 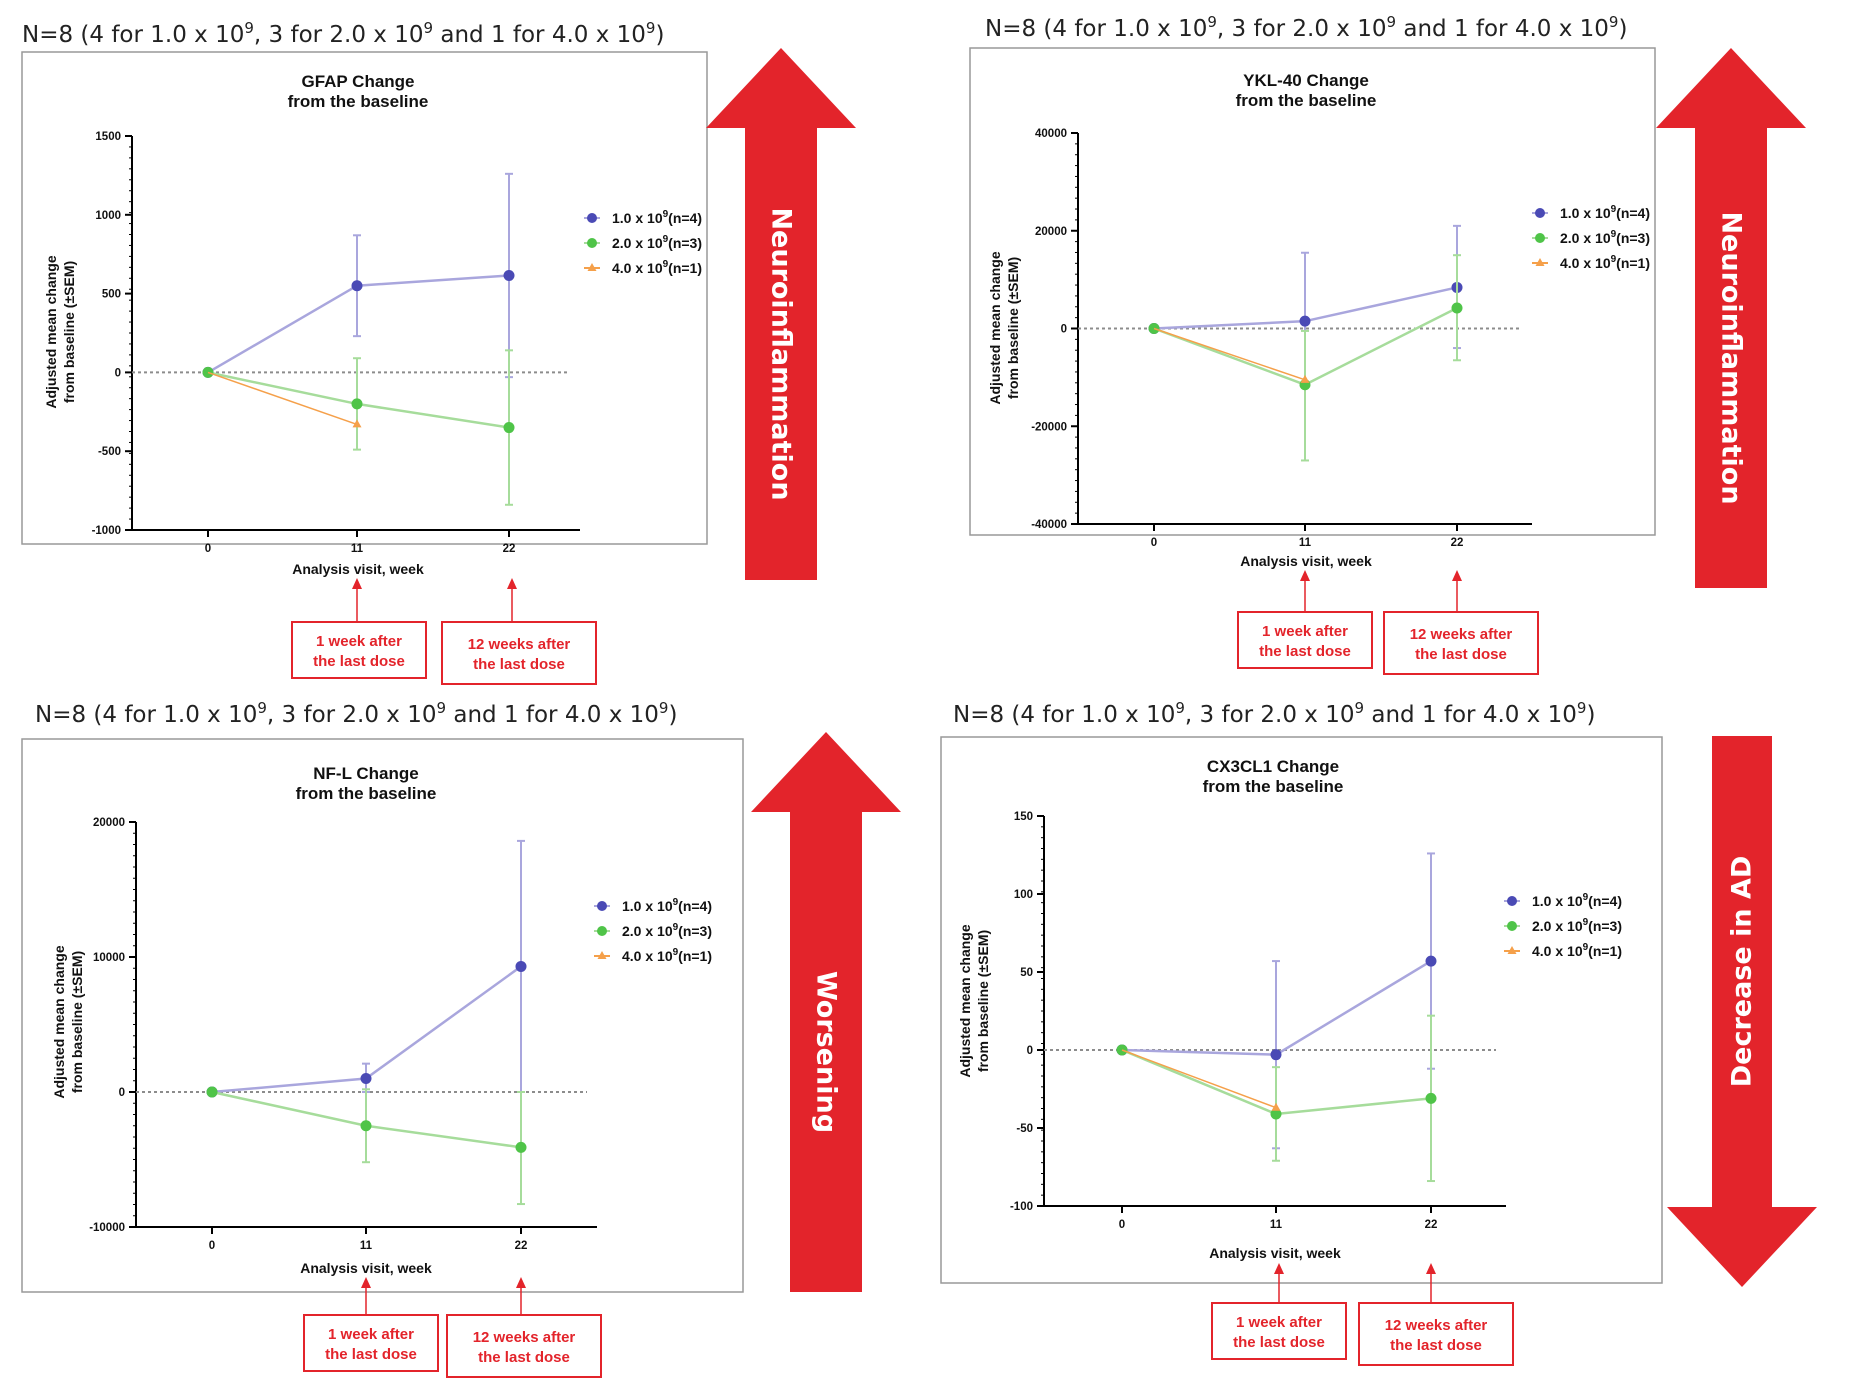 I want to click on y-tick-label: 10000, so click(x=109, y=958).